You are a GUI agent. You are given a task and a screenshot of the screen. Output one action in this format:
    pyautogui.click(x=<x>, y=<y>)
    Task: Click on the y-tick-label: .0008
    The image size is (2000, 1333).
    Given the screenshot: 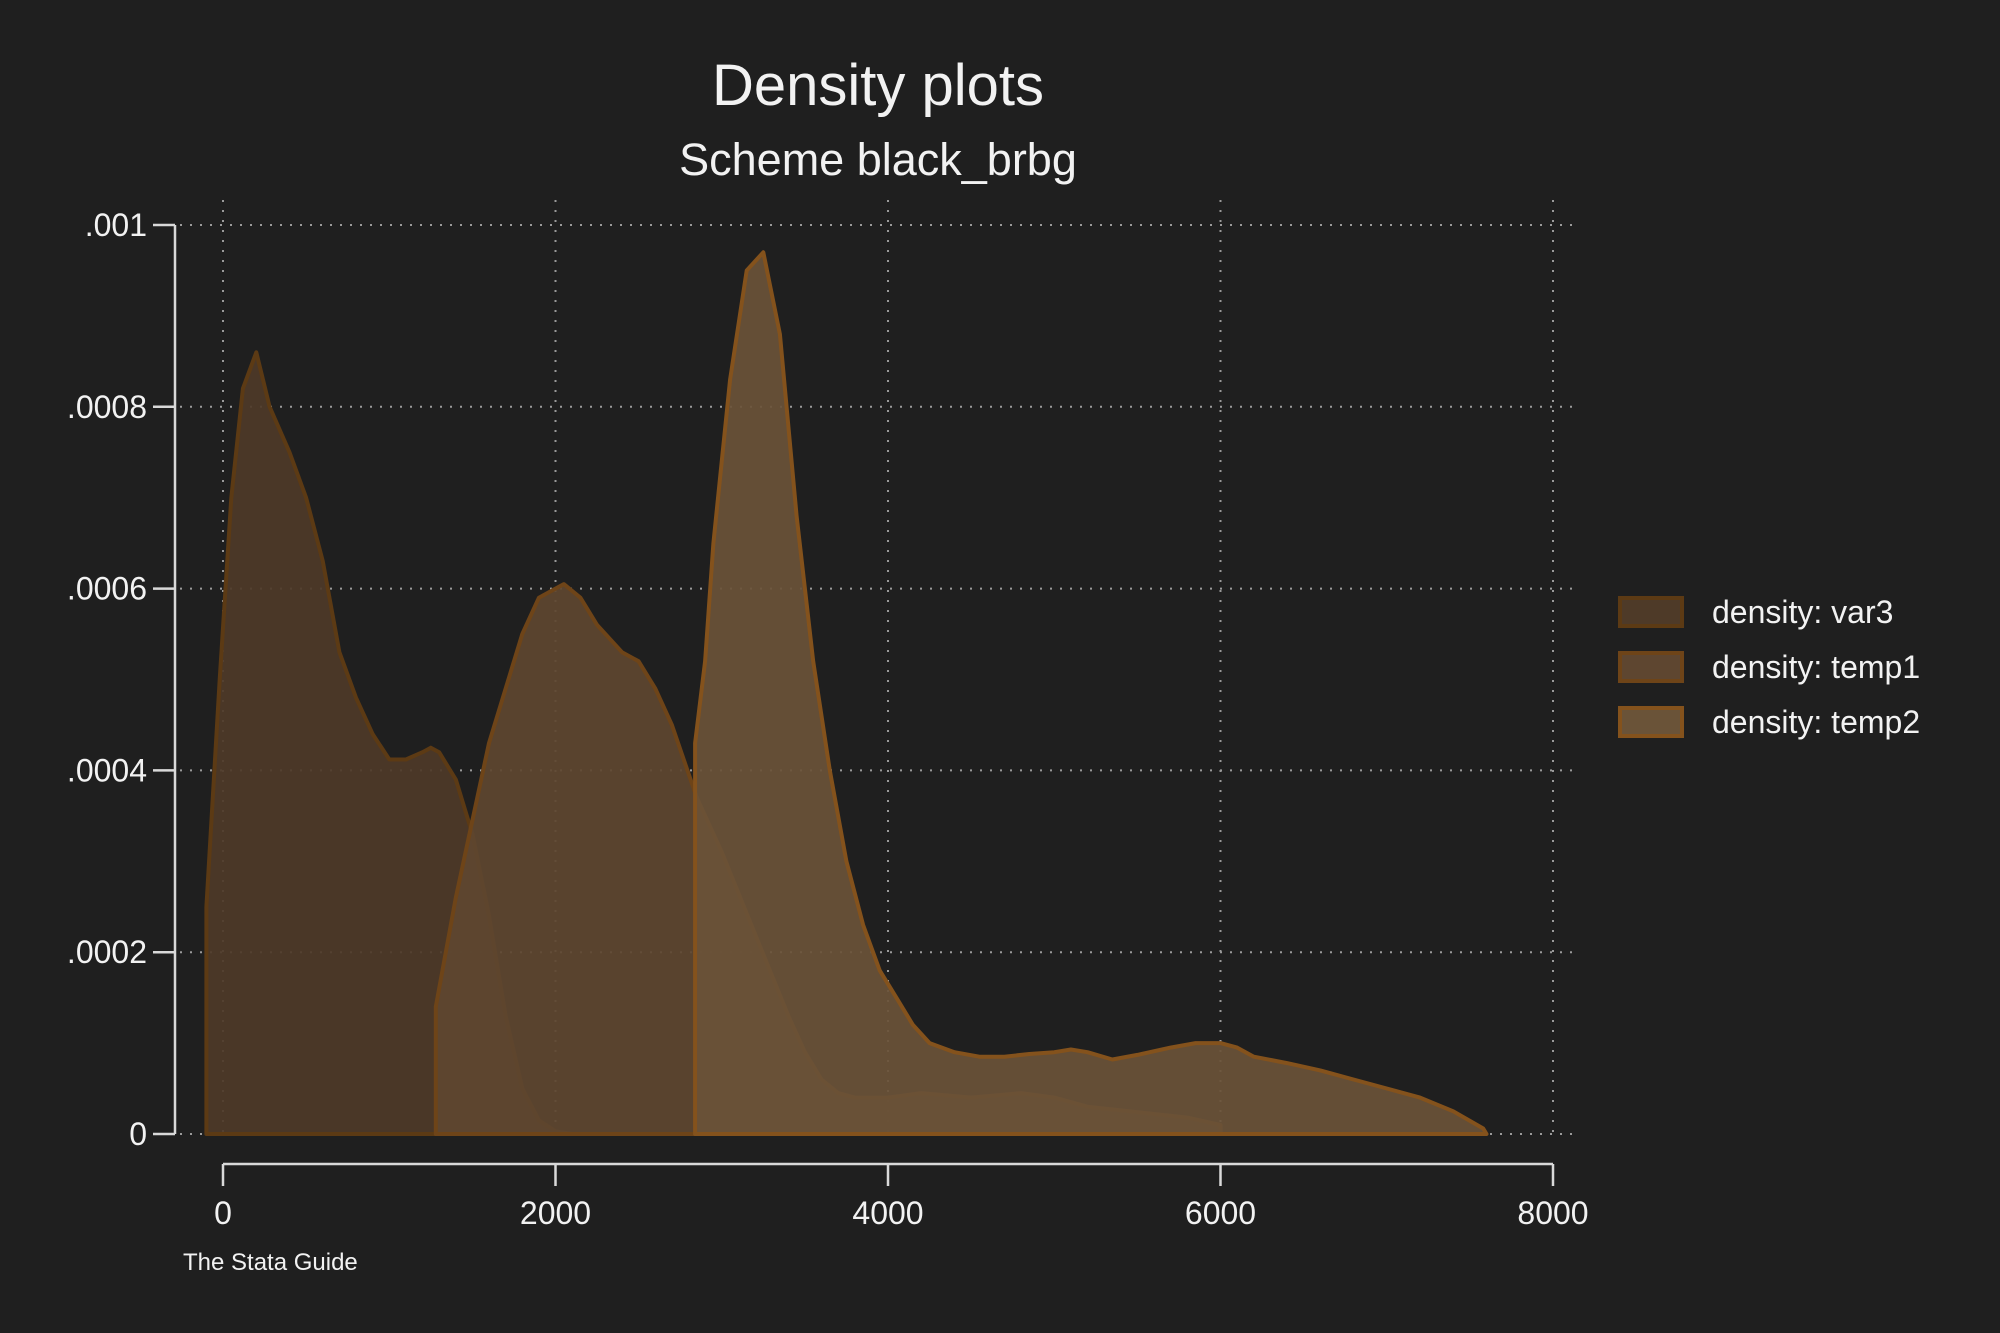 What is the action you would take?
    pyautogui.click(x=107, y=407)
    